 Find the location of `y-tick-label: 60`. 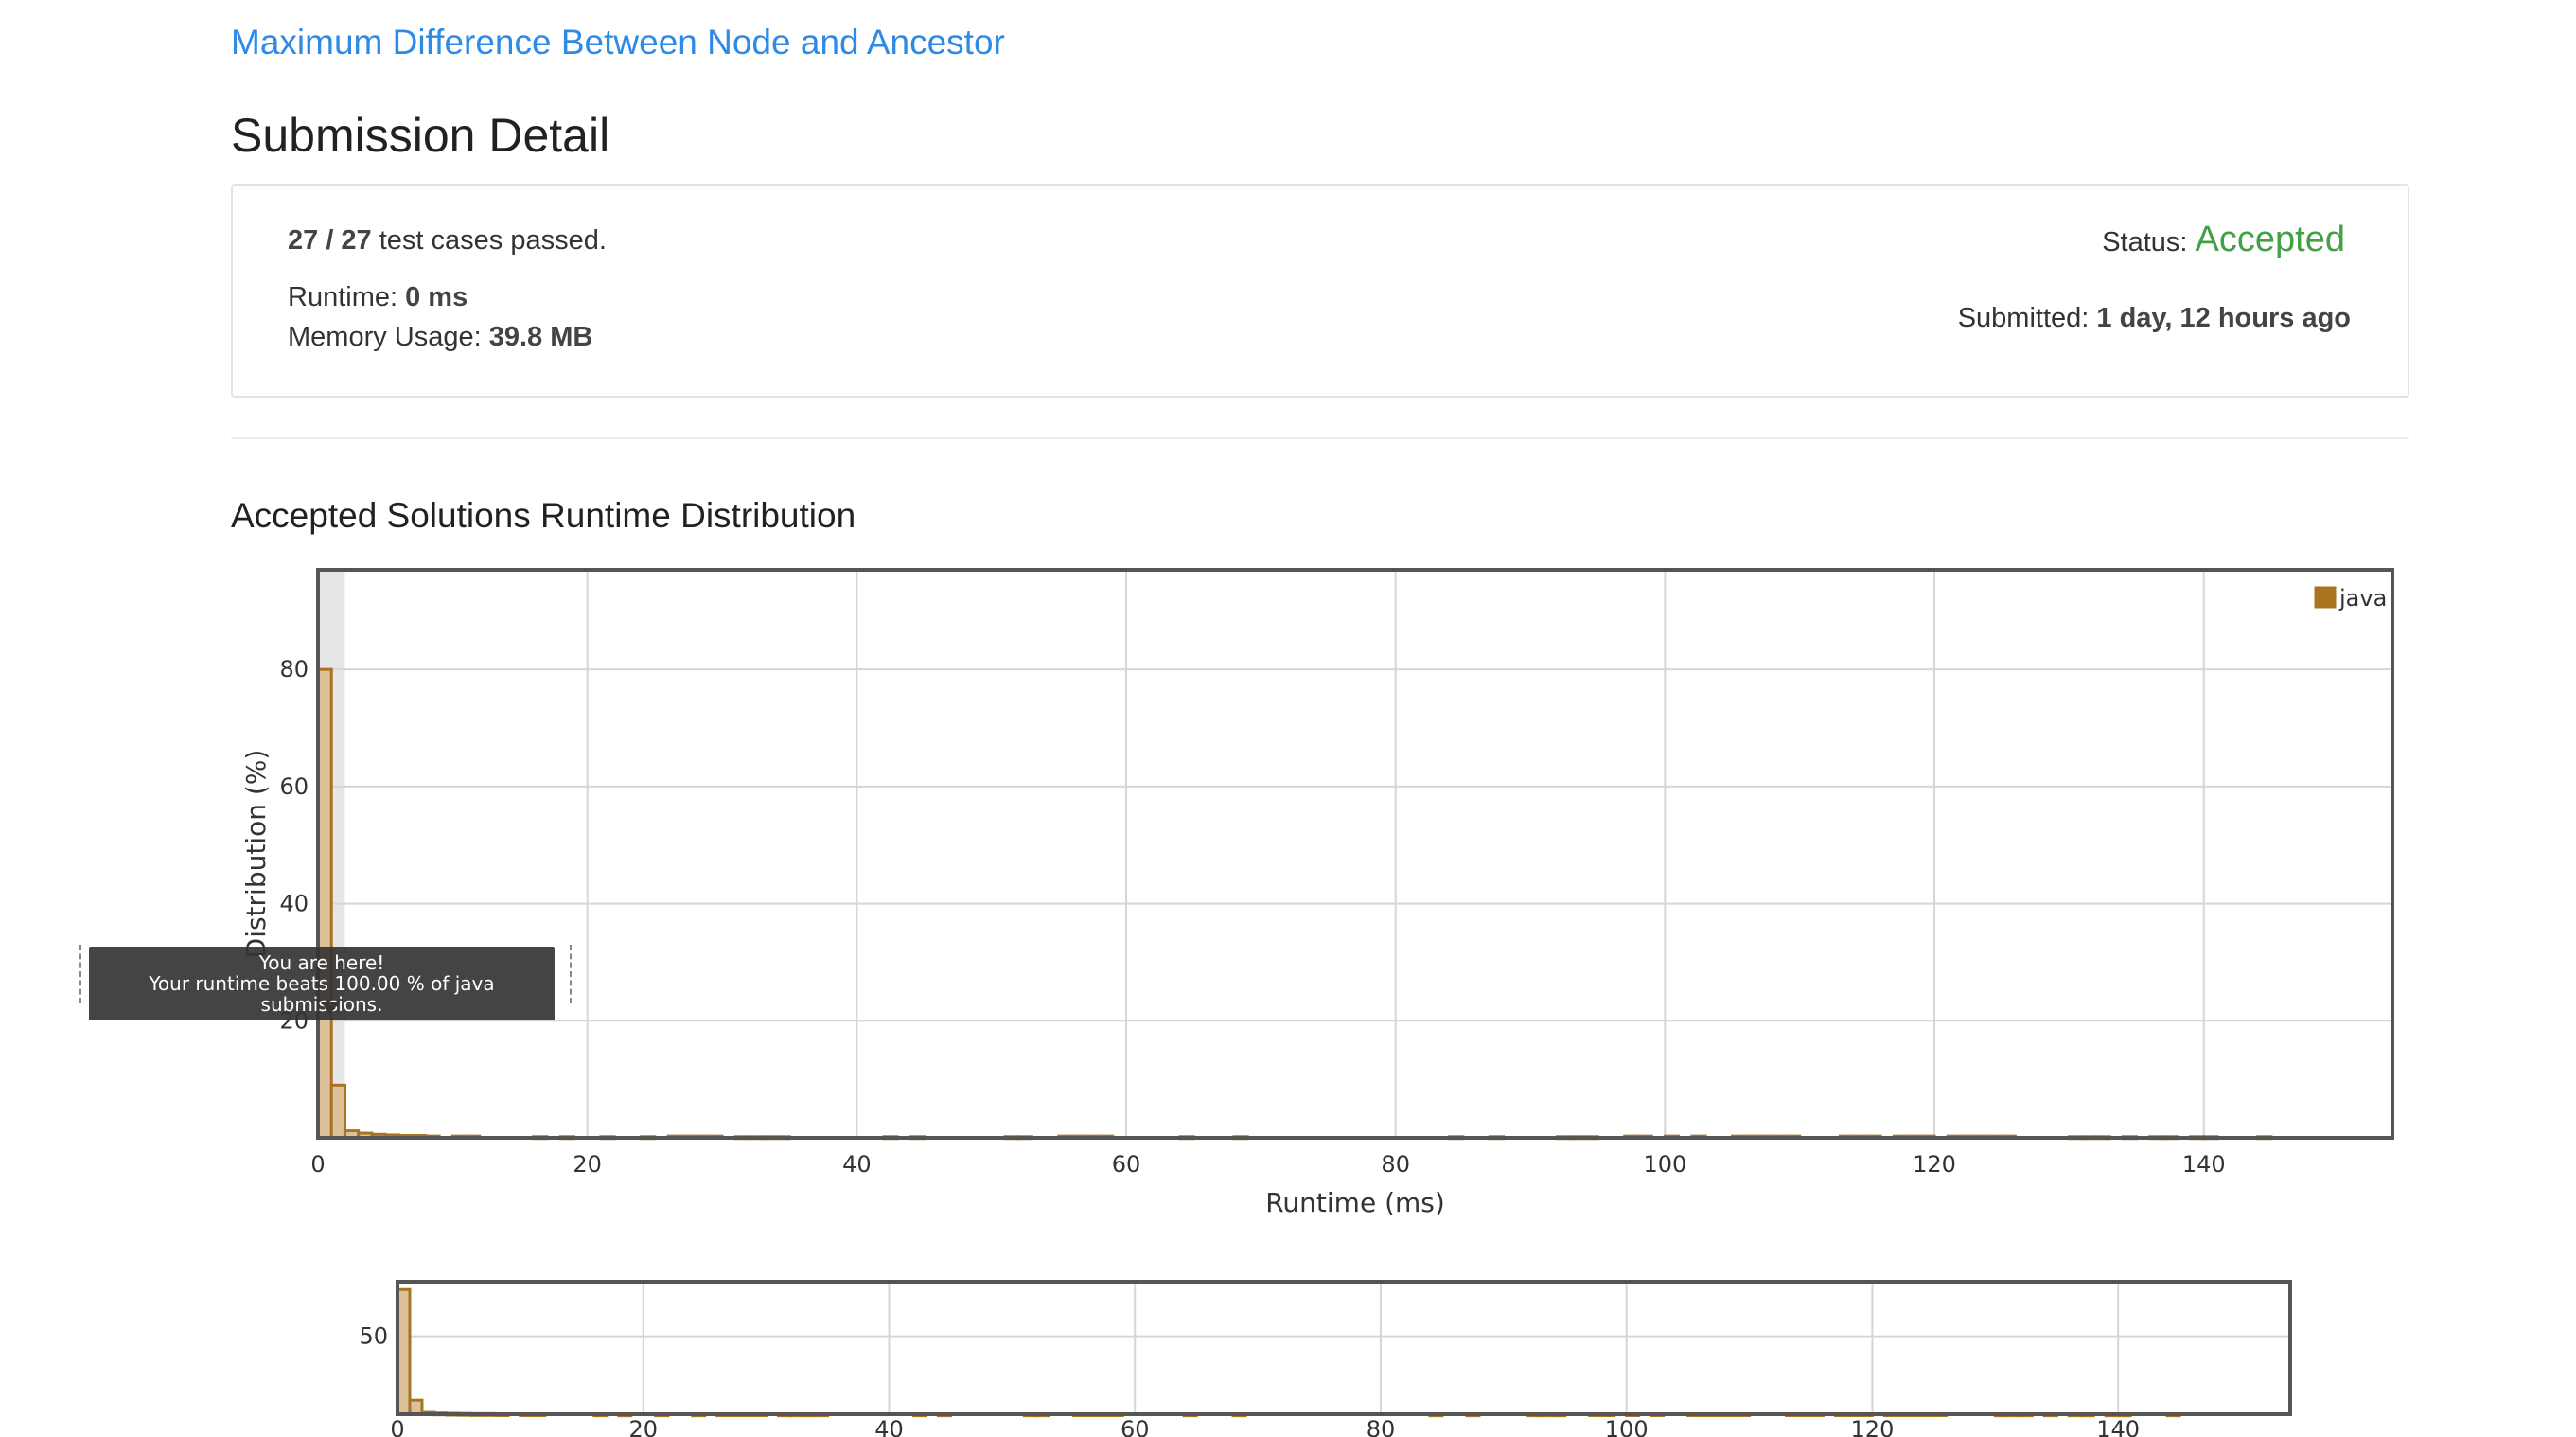

y-tick-label: 60 is located at coordinates (294, 786).